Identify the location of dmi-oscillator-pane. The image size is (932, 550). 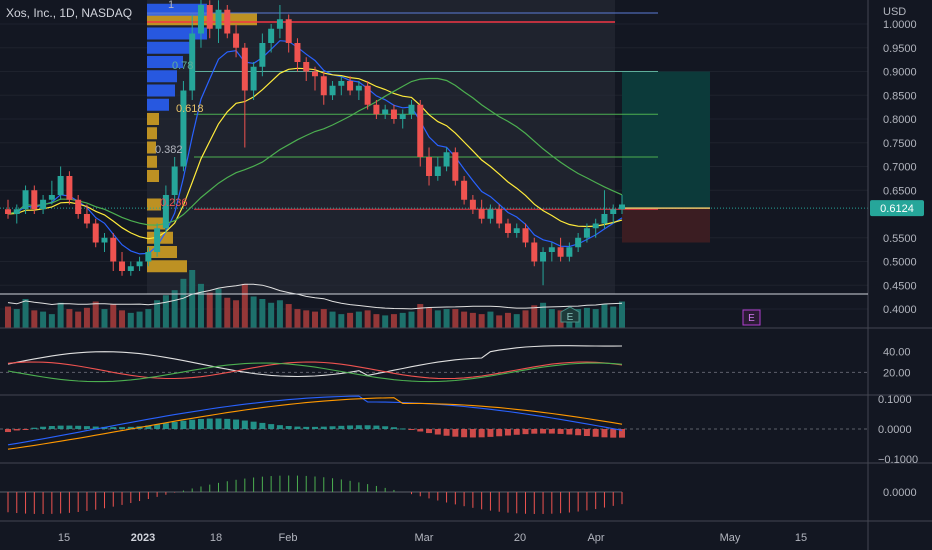
(434, 364).